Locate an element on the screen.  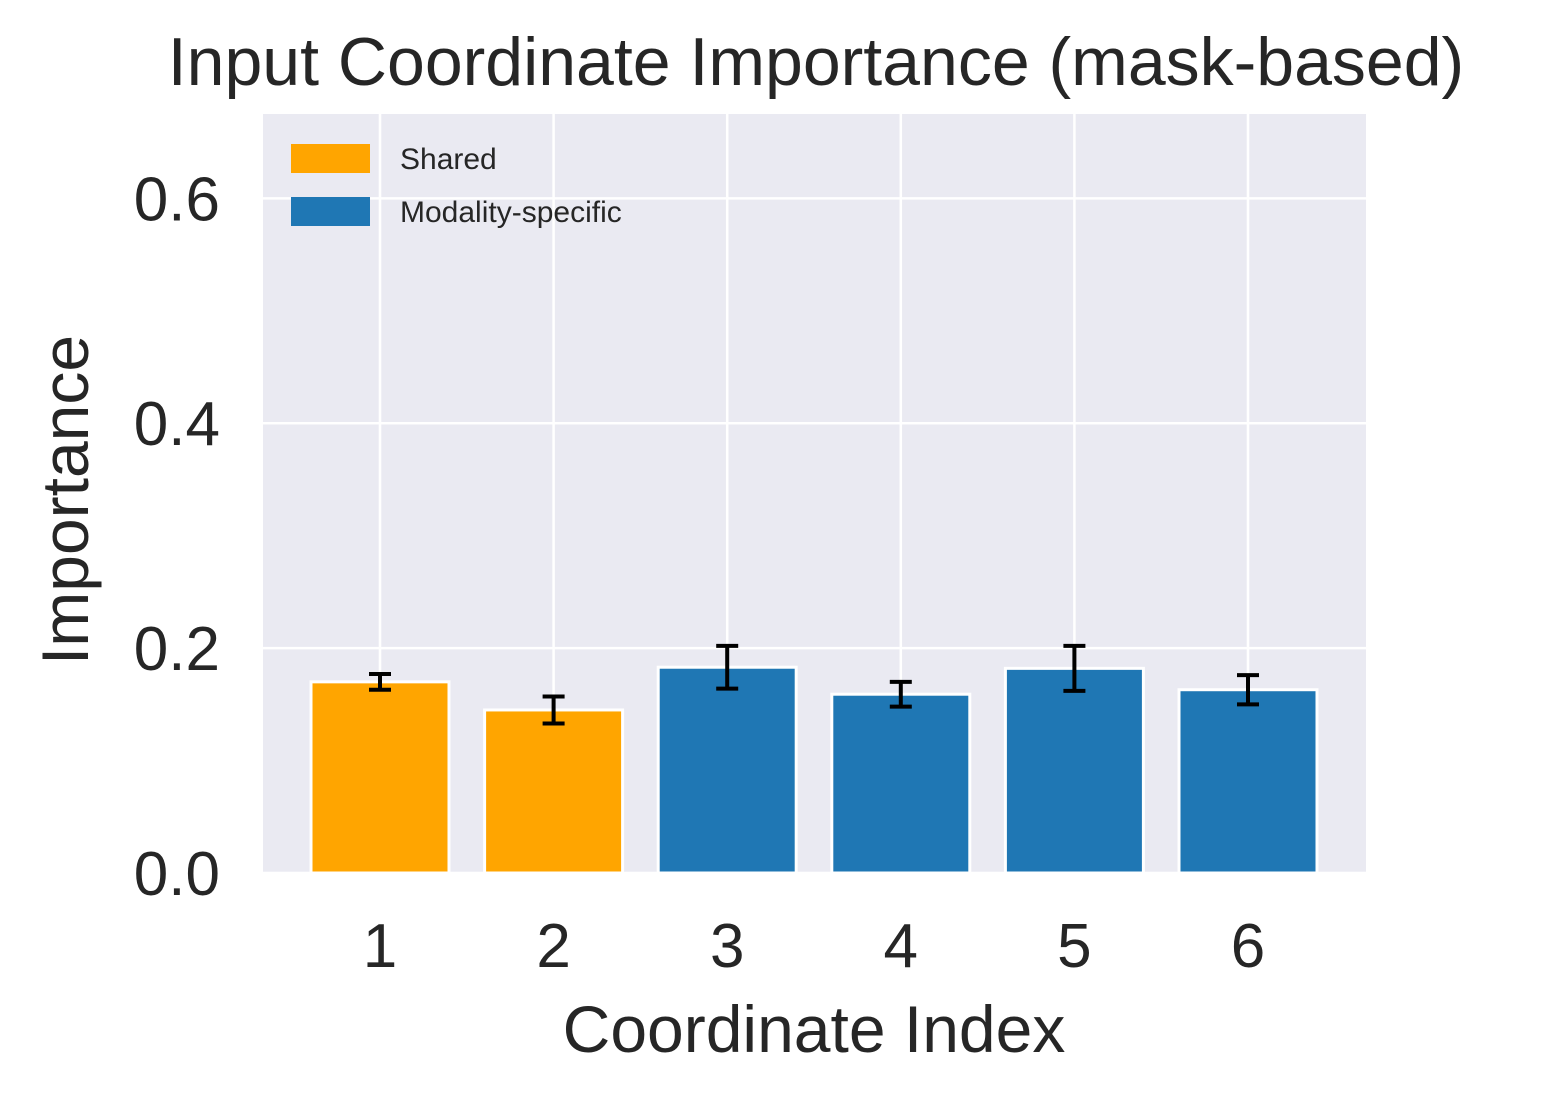
x-tick-label: 5 is located at coordinates (1074, 946).